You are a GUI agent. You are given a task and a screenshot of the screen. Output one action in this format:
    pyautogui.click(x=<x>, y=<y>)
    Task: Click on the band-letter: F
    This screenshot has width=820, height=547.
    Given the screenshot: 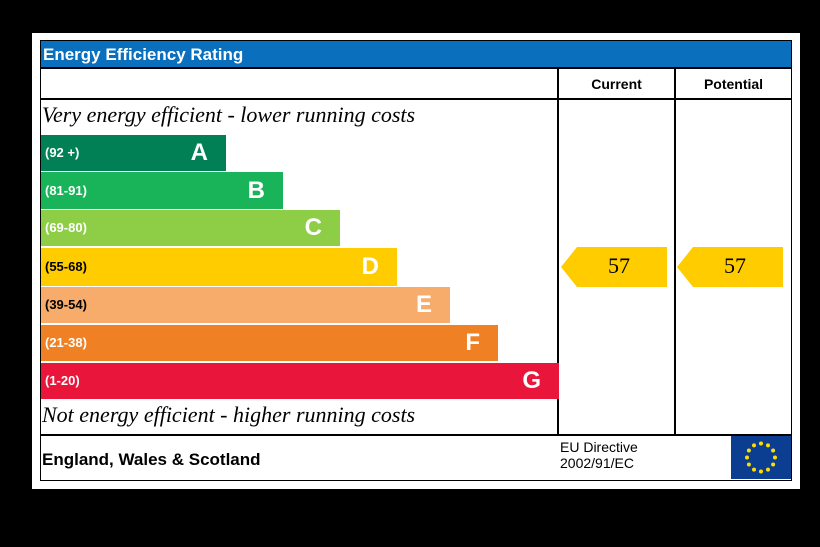 What is the action you would take?
    pyautogui.click(x=472, y=342)
    